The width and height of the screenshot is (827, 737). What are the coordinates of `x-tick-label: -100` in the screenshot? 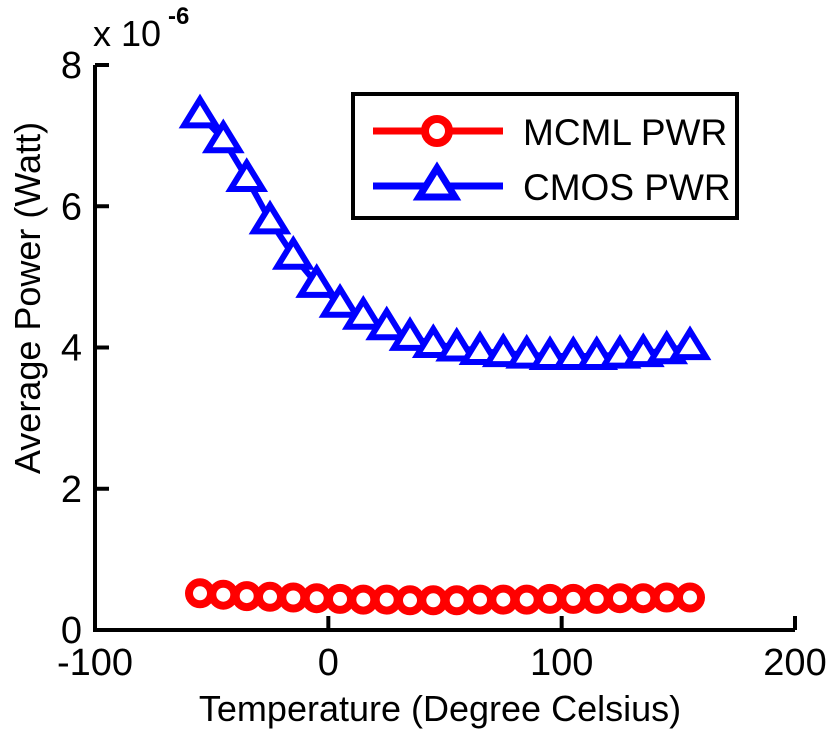 It's located at (95, 663).